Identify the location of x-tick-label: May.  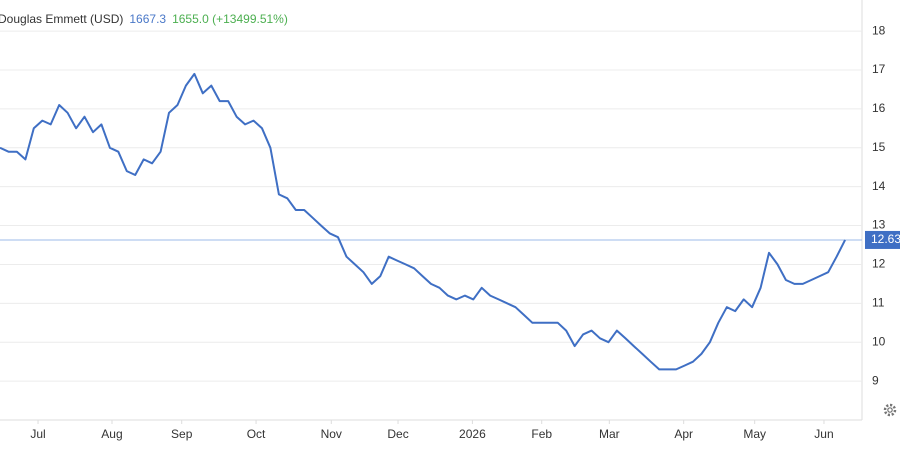
(754, 434).